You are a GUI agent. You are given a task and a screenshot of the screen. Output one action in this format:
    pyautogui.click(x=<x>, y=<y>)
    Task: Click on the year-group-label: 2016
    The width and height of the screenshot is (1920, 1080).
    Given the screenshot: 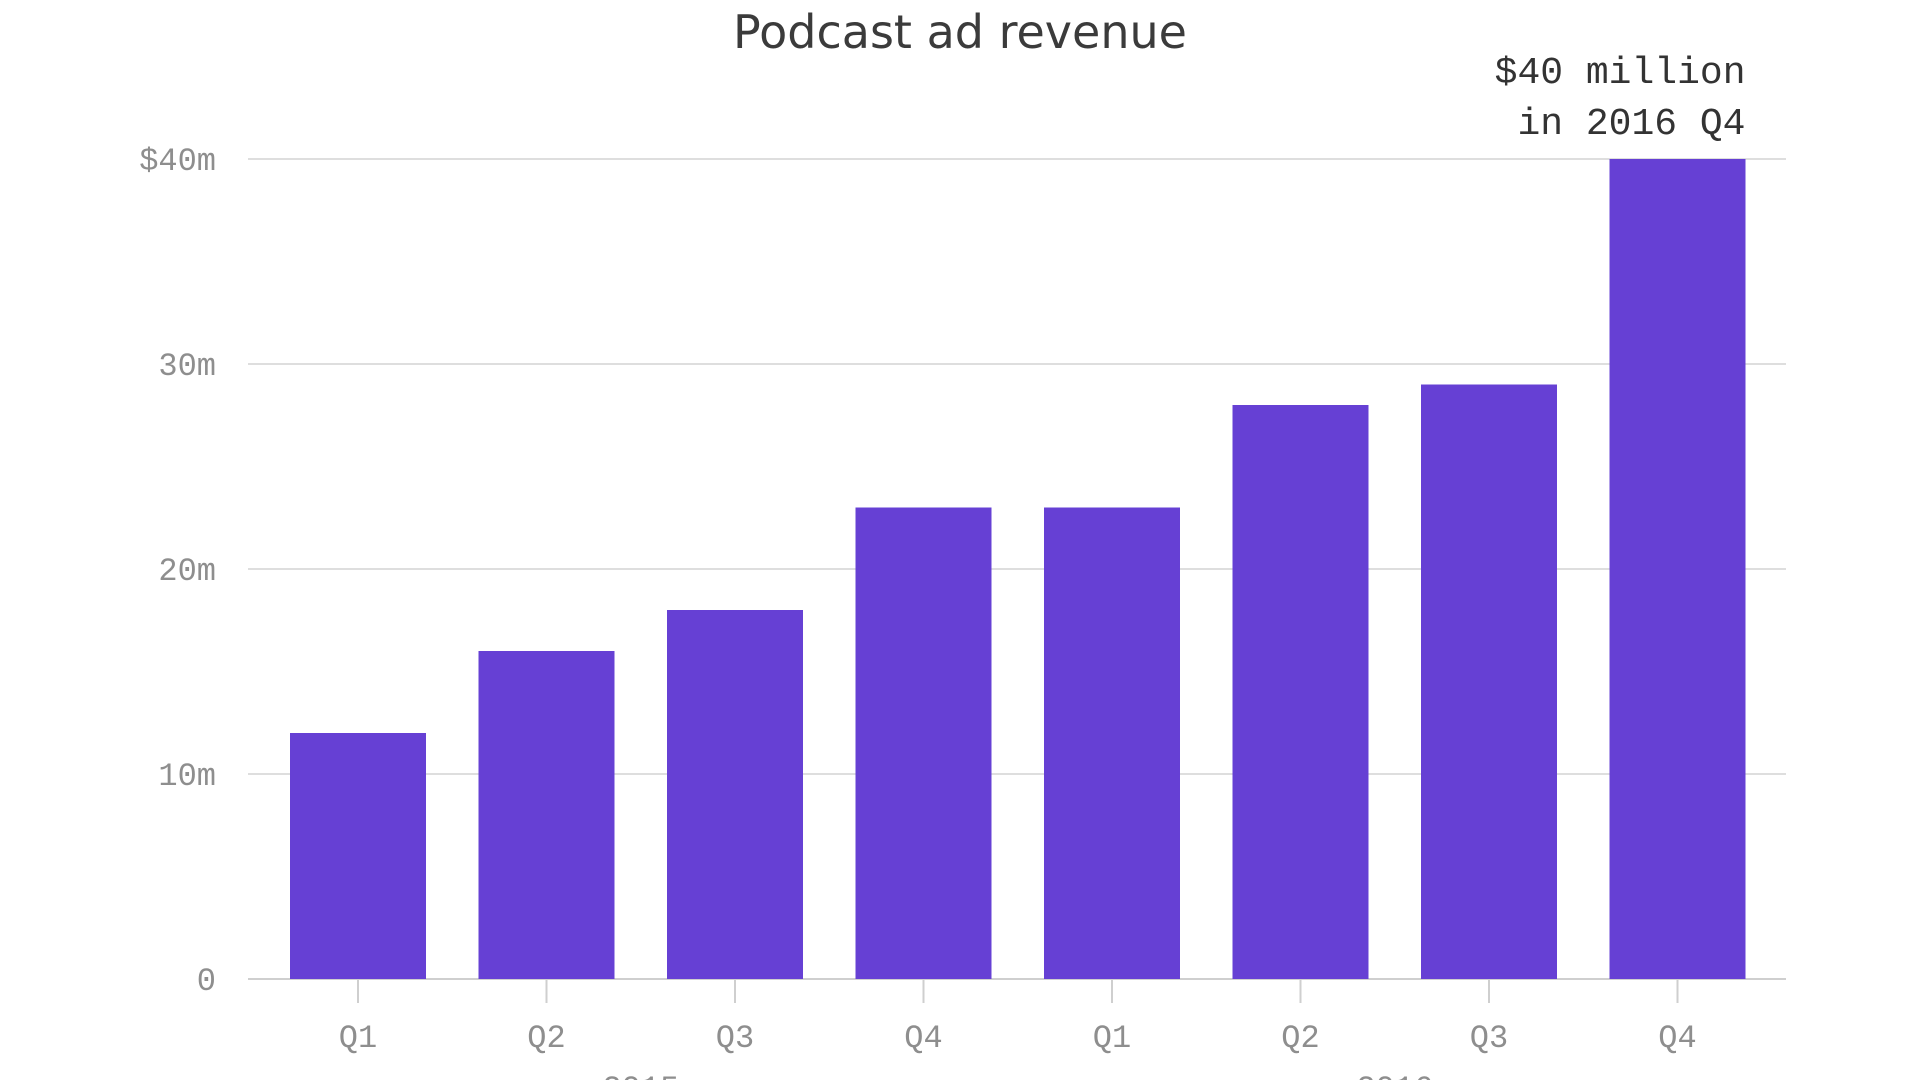 What is the action you would take?
    pyautogui.click(x=1394, y=1075)
    